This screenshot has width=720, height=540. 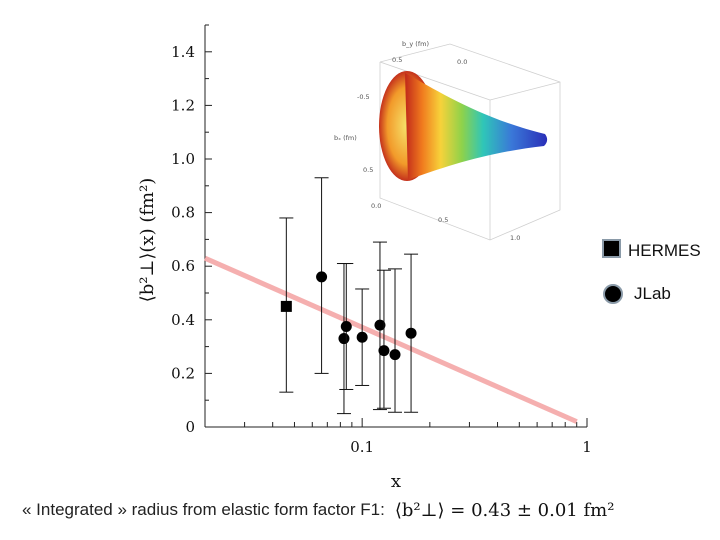 What do you see at coordinates (587, 447) in the screenshot?
I see `x-tick-label: 1` at bounding box center [587, 447].